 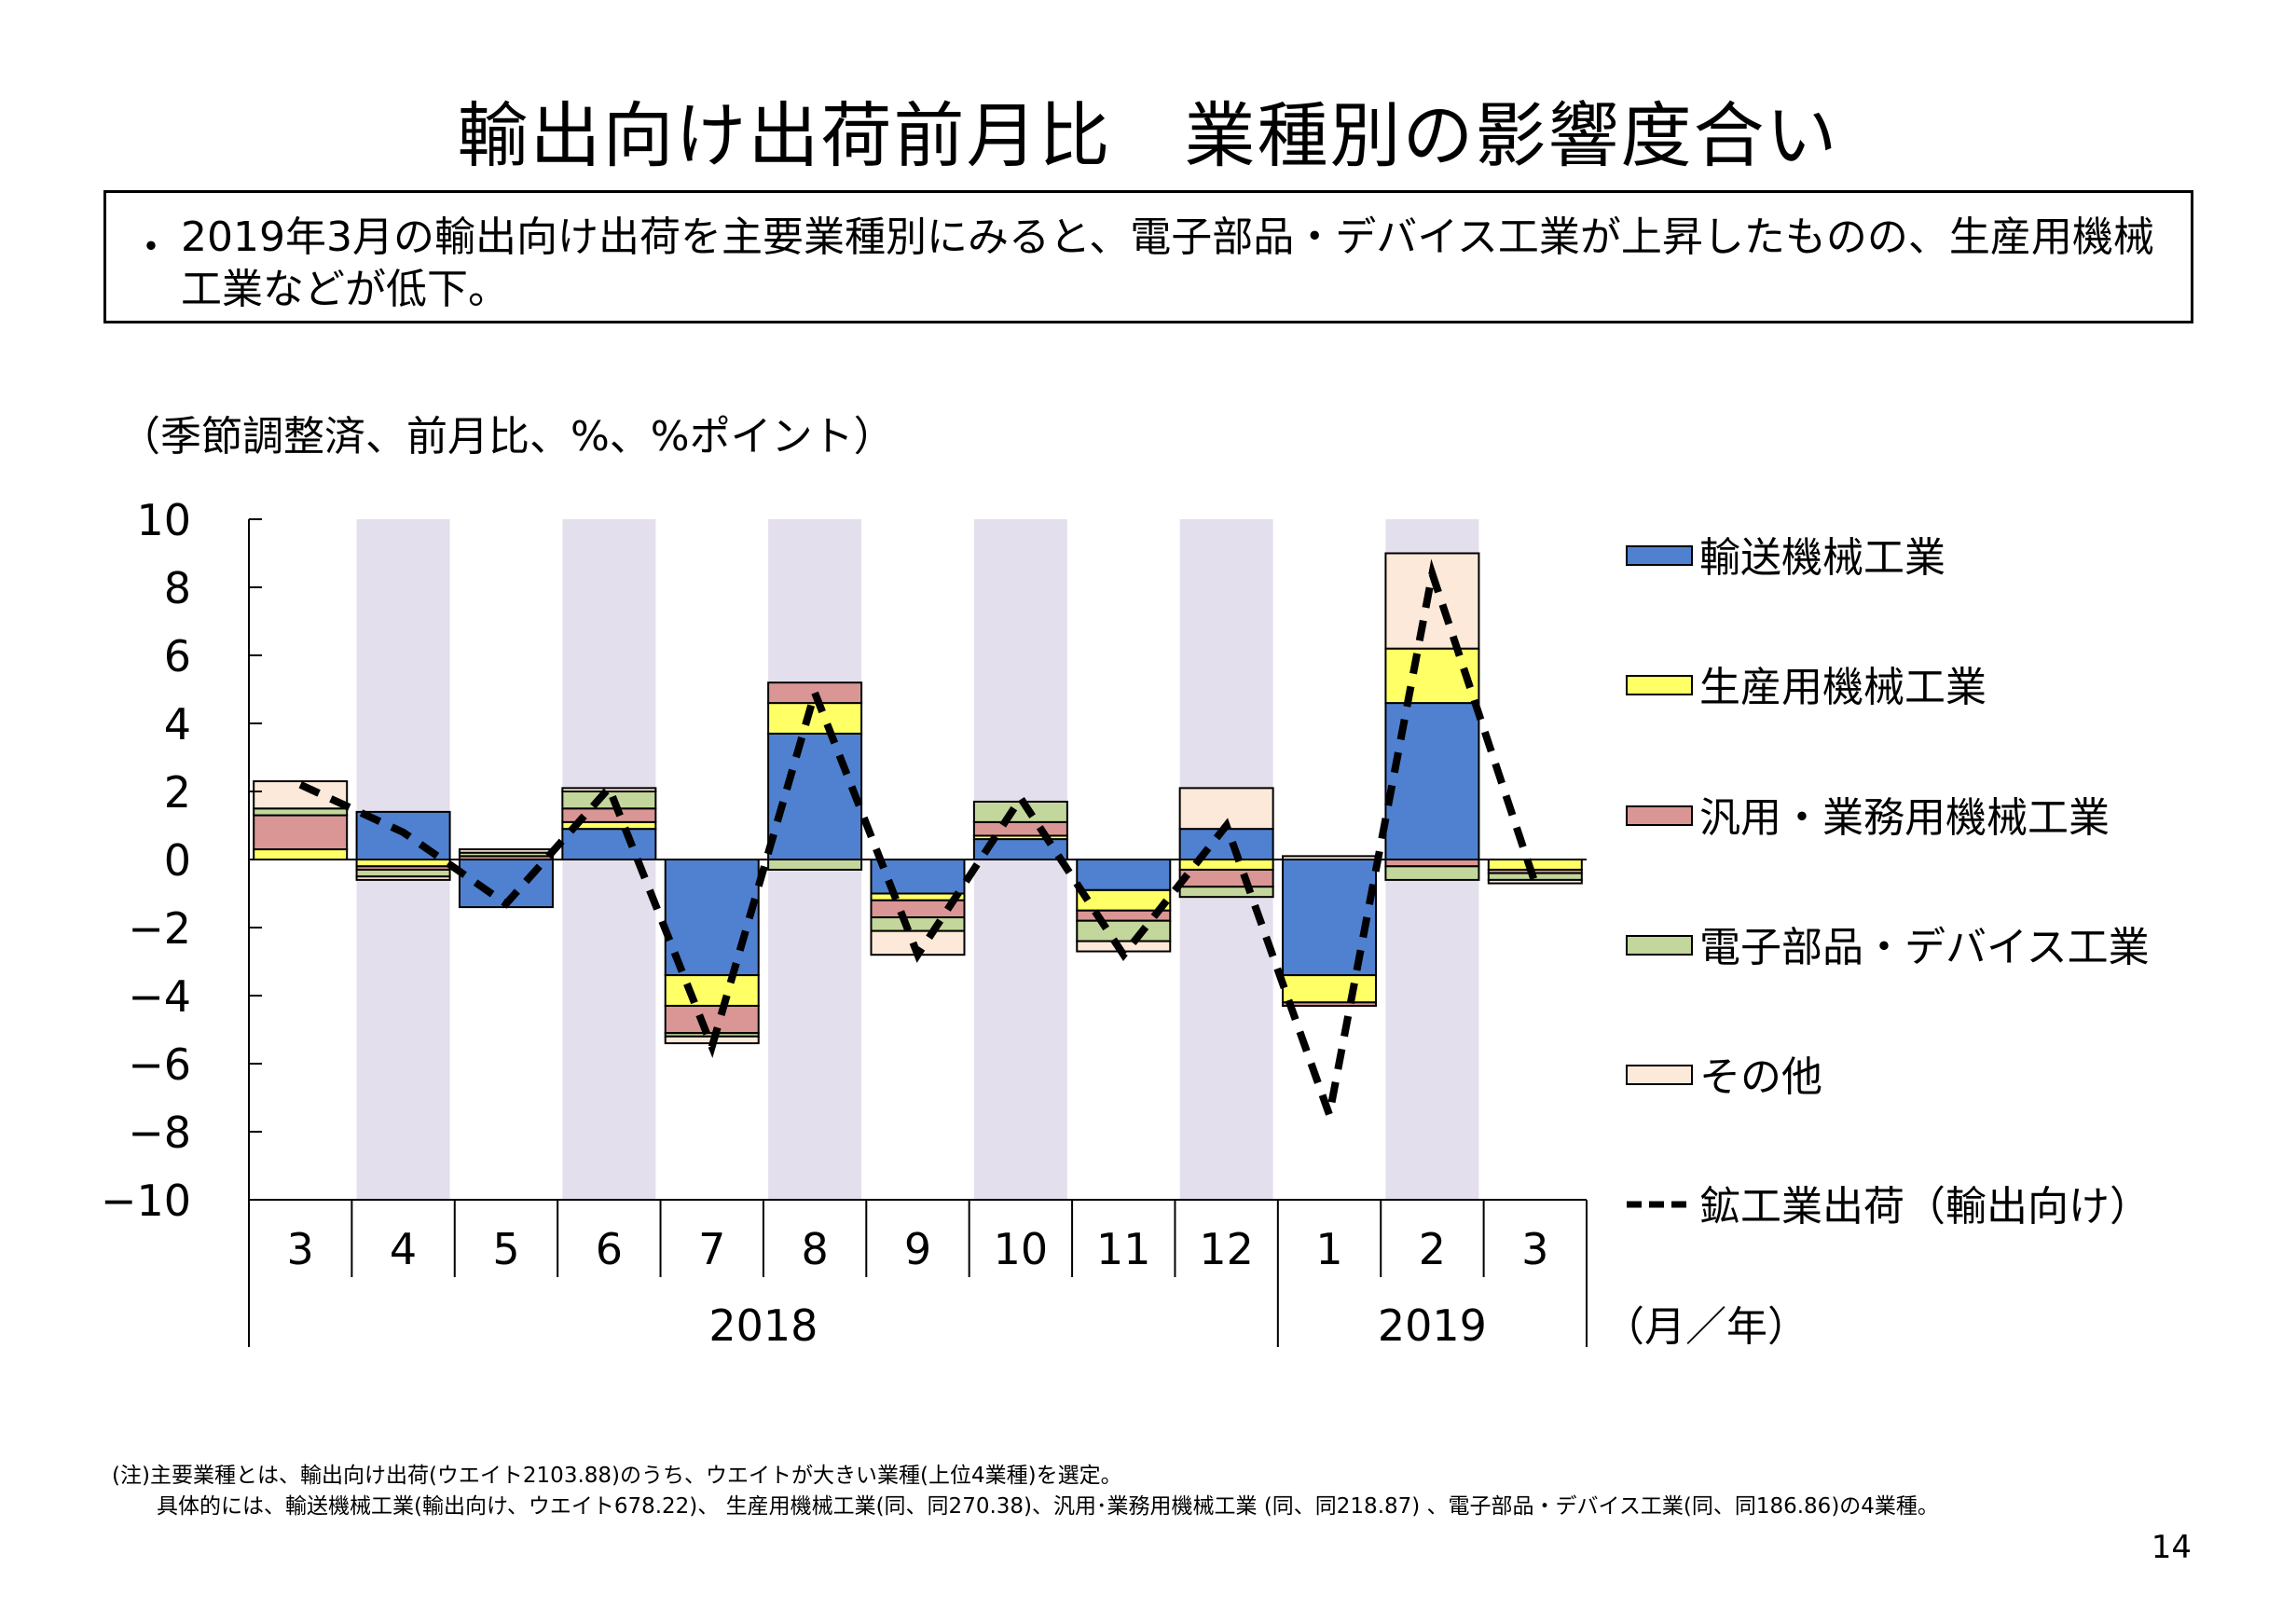 I want to click on y-tick-label: 8, so click(x=177, y=588).